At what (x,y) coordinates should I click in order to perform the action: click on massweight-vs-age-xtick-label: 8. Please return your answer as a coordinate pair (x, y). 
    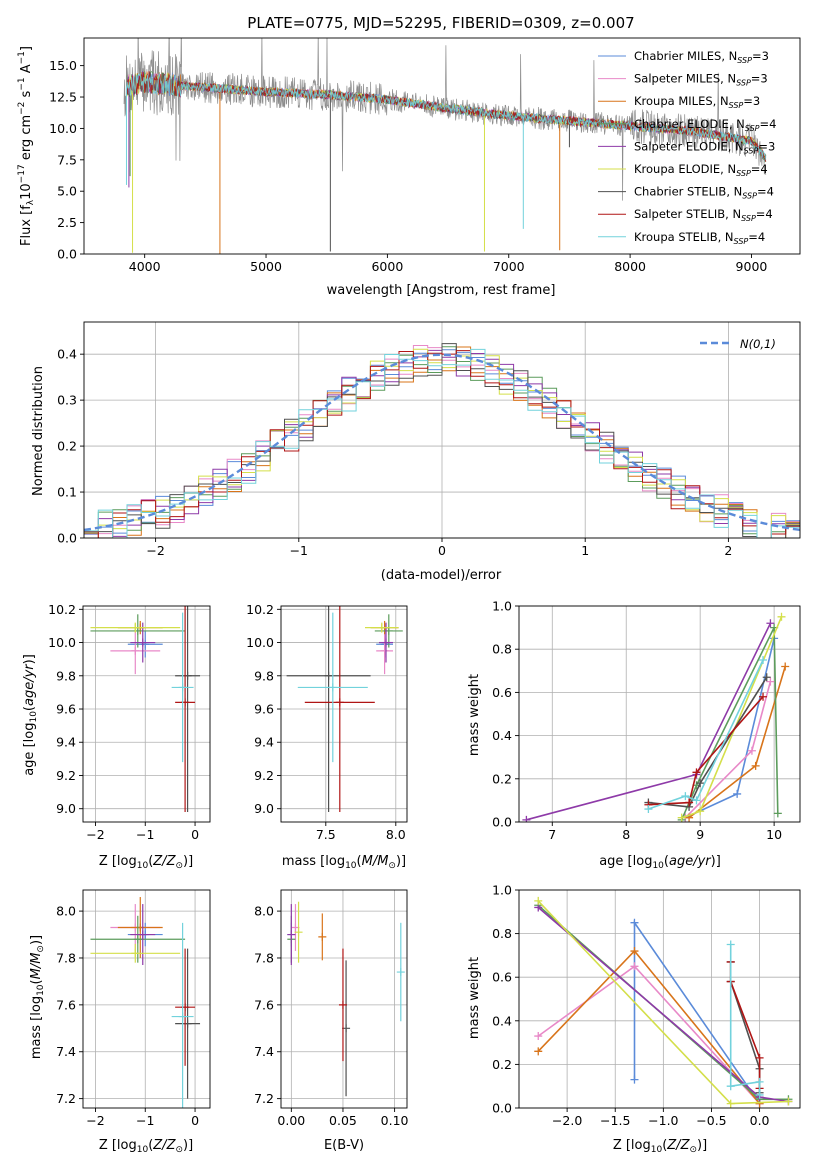
    Looking at the image, I should click on (626, 834).